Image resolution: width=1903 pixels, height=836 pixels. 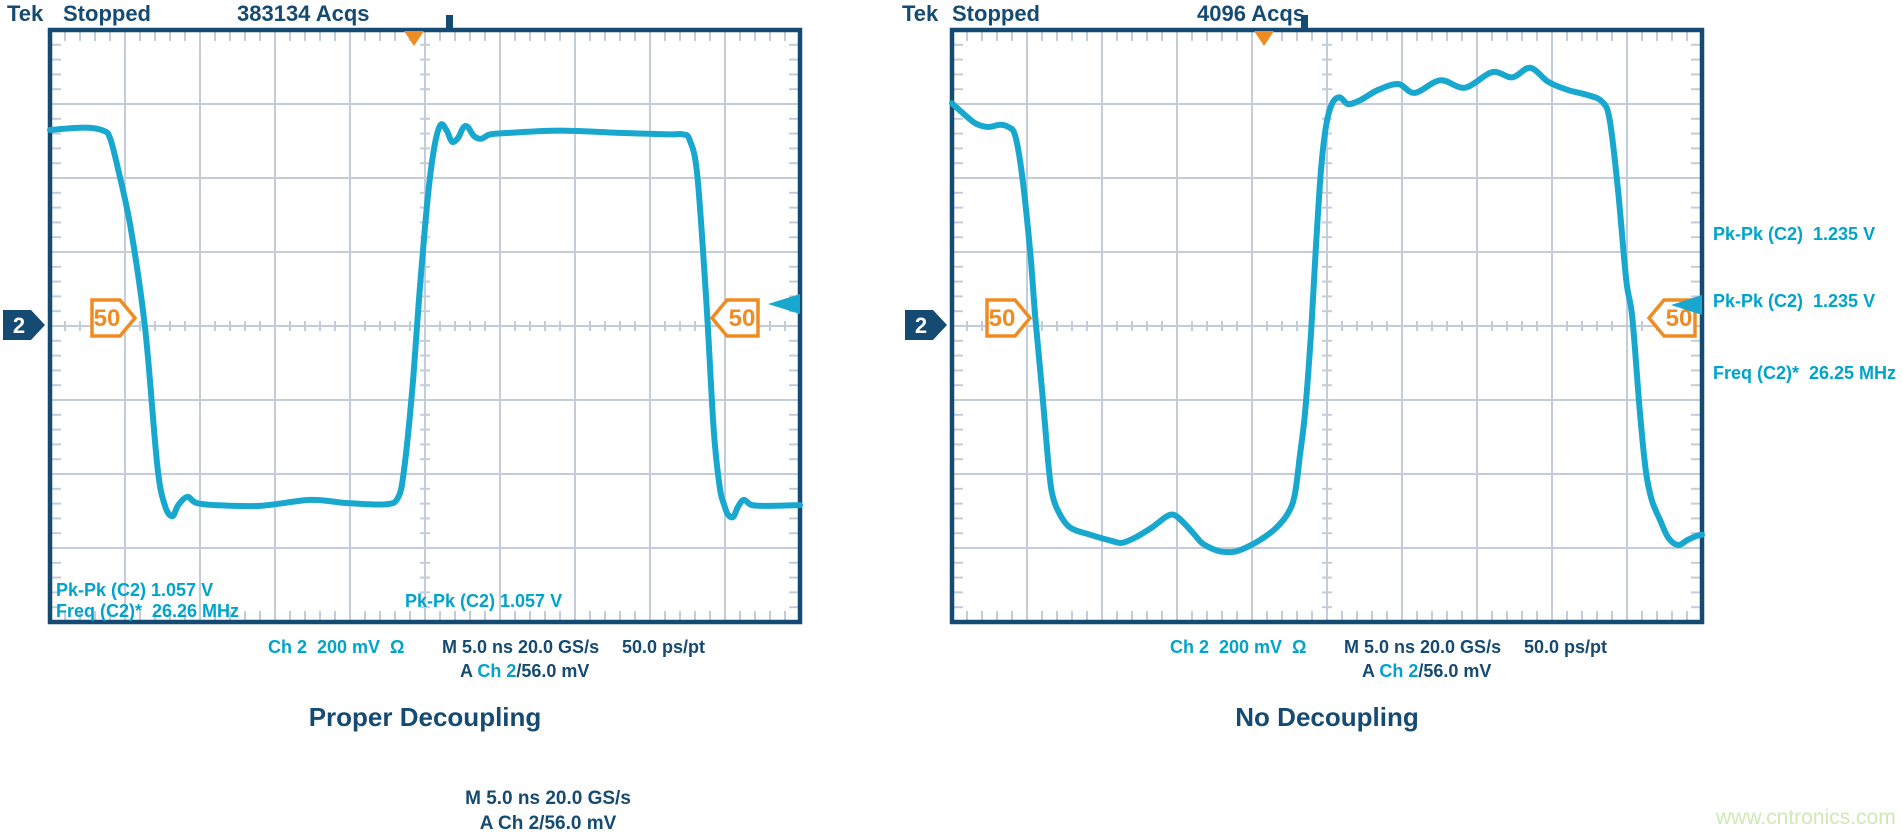 I want to click on scope1-acquisitions: 383134 Acqs, so click(x=303, y=13).